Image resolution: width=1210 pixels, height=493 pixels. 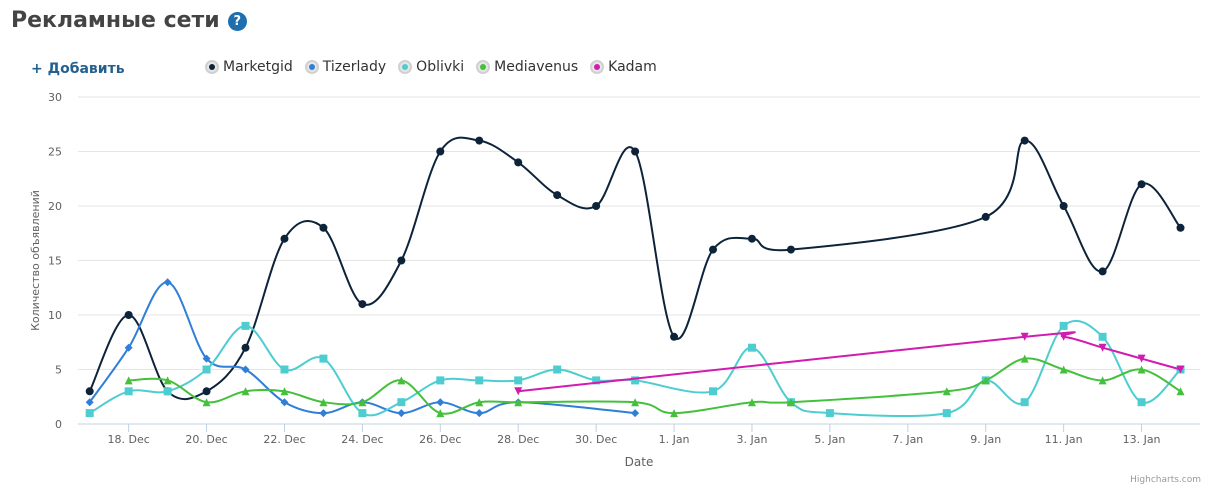 I want to click on legend-item-kadam: Kadam, so click(x=623, y=67).